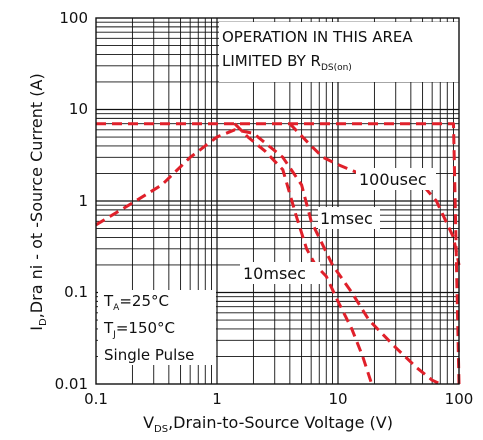  What do you see at coordinates (73, 18) in the screenshot?
I see `y-tick-label: 100` at bounding box center [73, 18].